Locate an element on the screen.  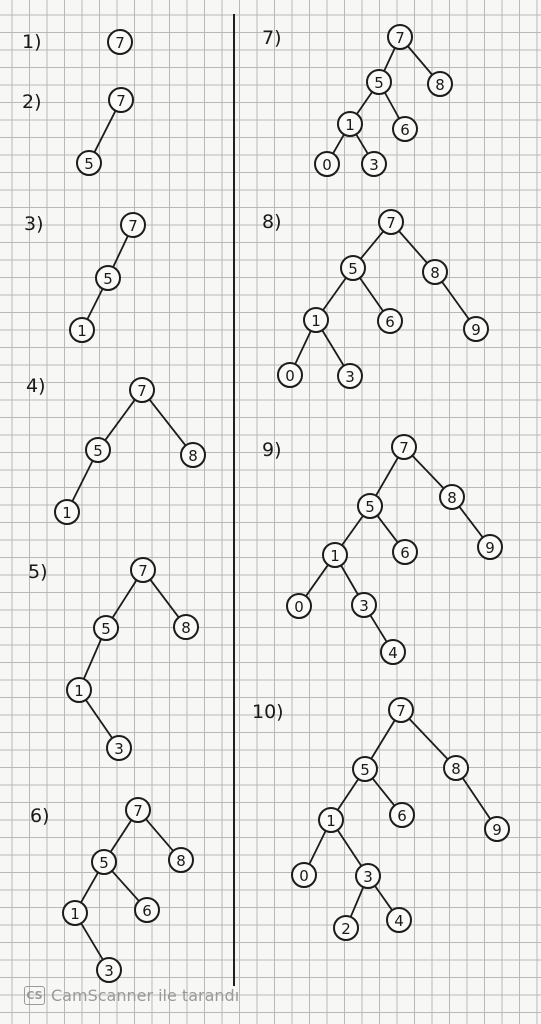
bst-step-9: 9) 7 5 8 1 6 9 0 3 4 is located at coordinates (382, 549).